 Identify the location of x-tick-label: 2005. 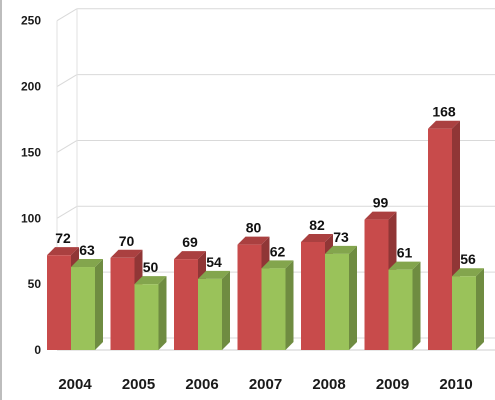
(138, 384).